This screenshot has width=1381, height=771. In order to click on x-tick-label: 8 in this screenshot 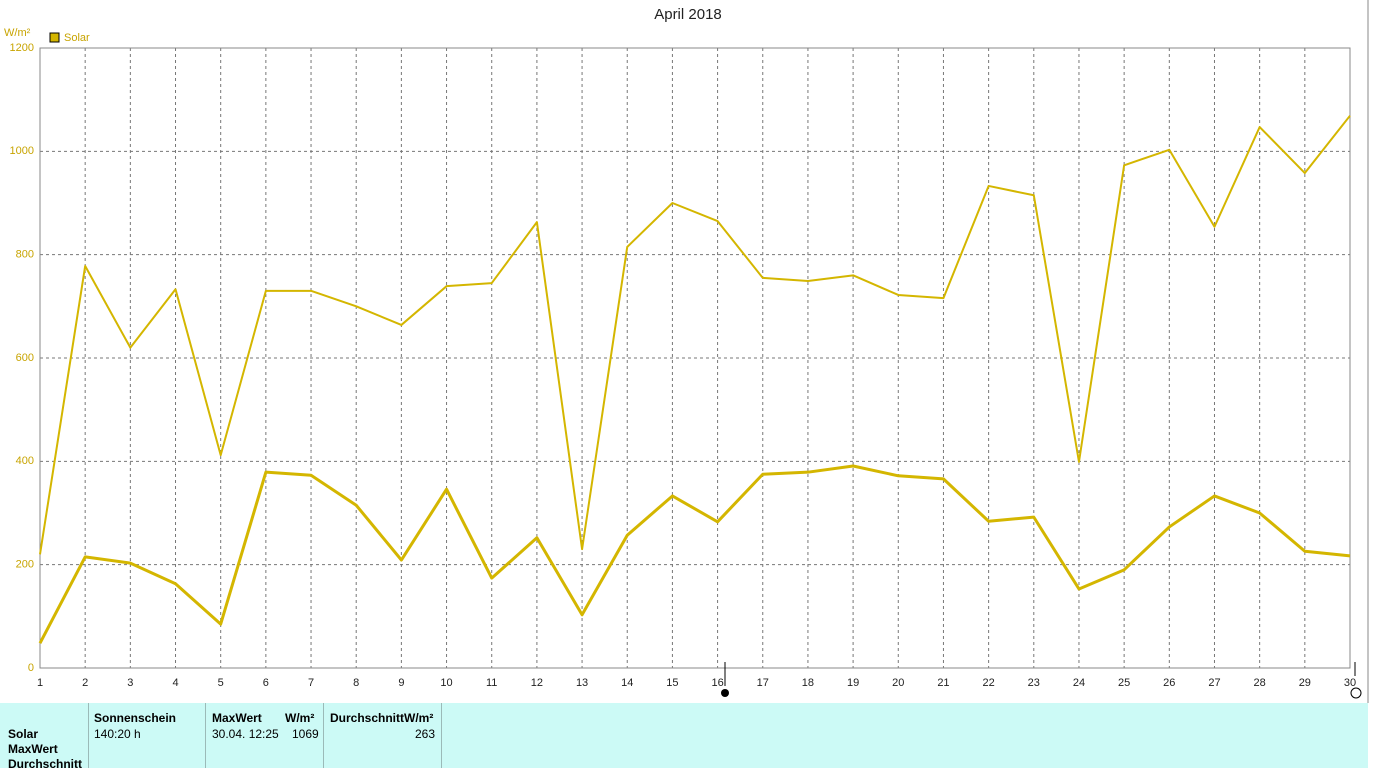, I will do `click(356, 683)`.